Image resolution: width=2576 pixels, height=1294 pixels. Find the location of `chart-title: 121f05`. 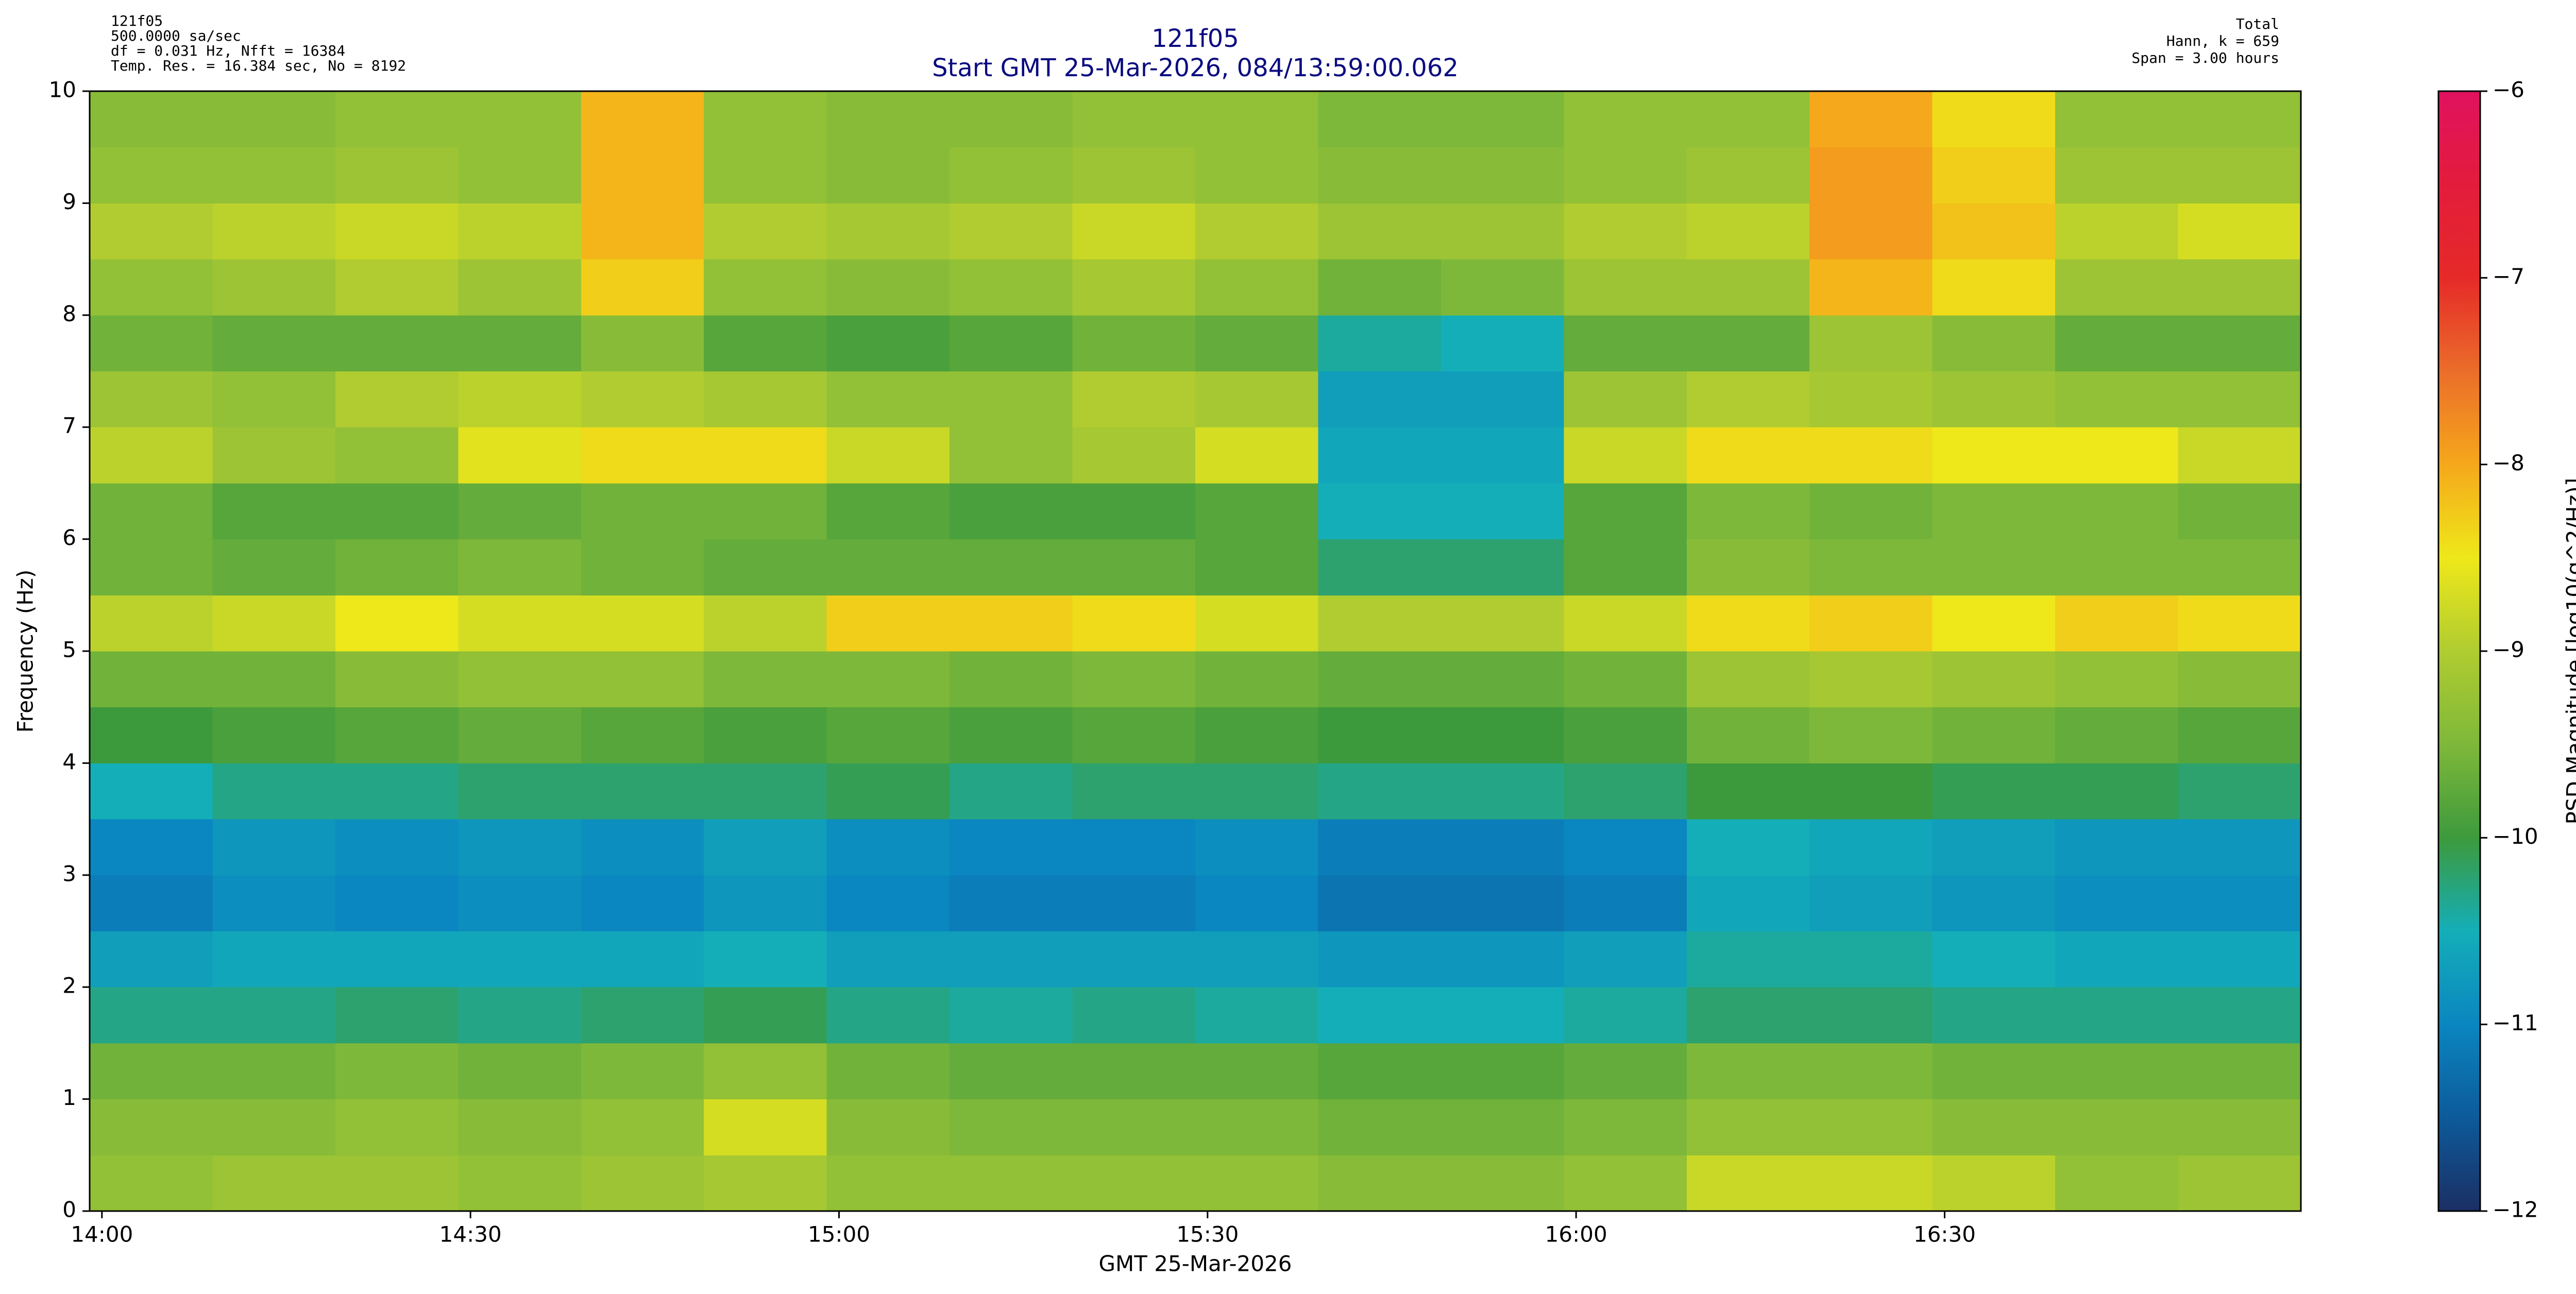

chart-title: 121f05 is located at coordinates (1195, 38).